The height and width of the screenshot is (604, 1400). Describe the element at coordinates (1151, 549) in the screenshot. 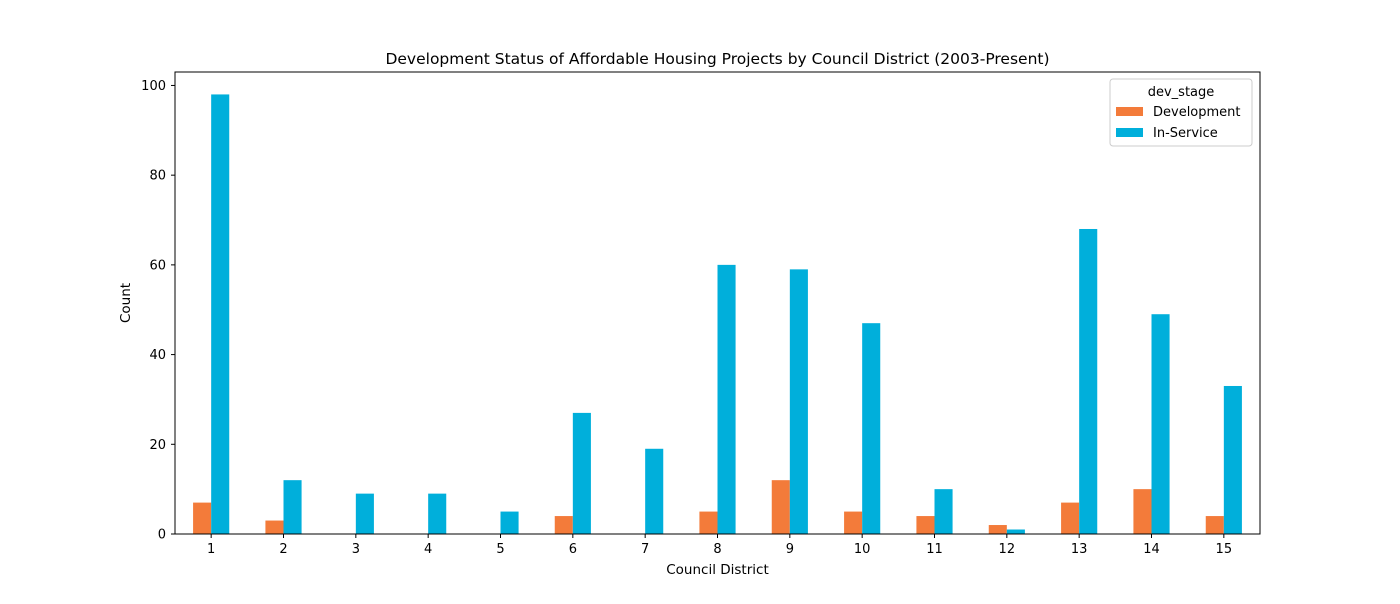

I see `x-tick-label: 14` at that location.